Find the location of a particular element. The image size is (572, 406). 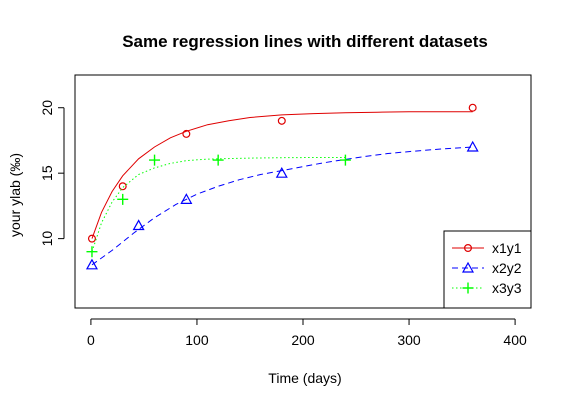

fit-line-x3y3 is located at coordinates (218, 204).